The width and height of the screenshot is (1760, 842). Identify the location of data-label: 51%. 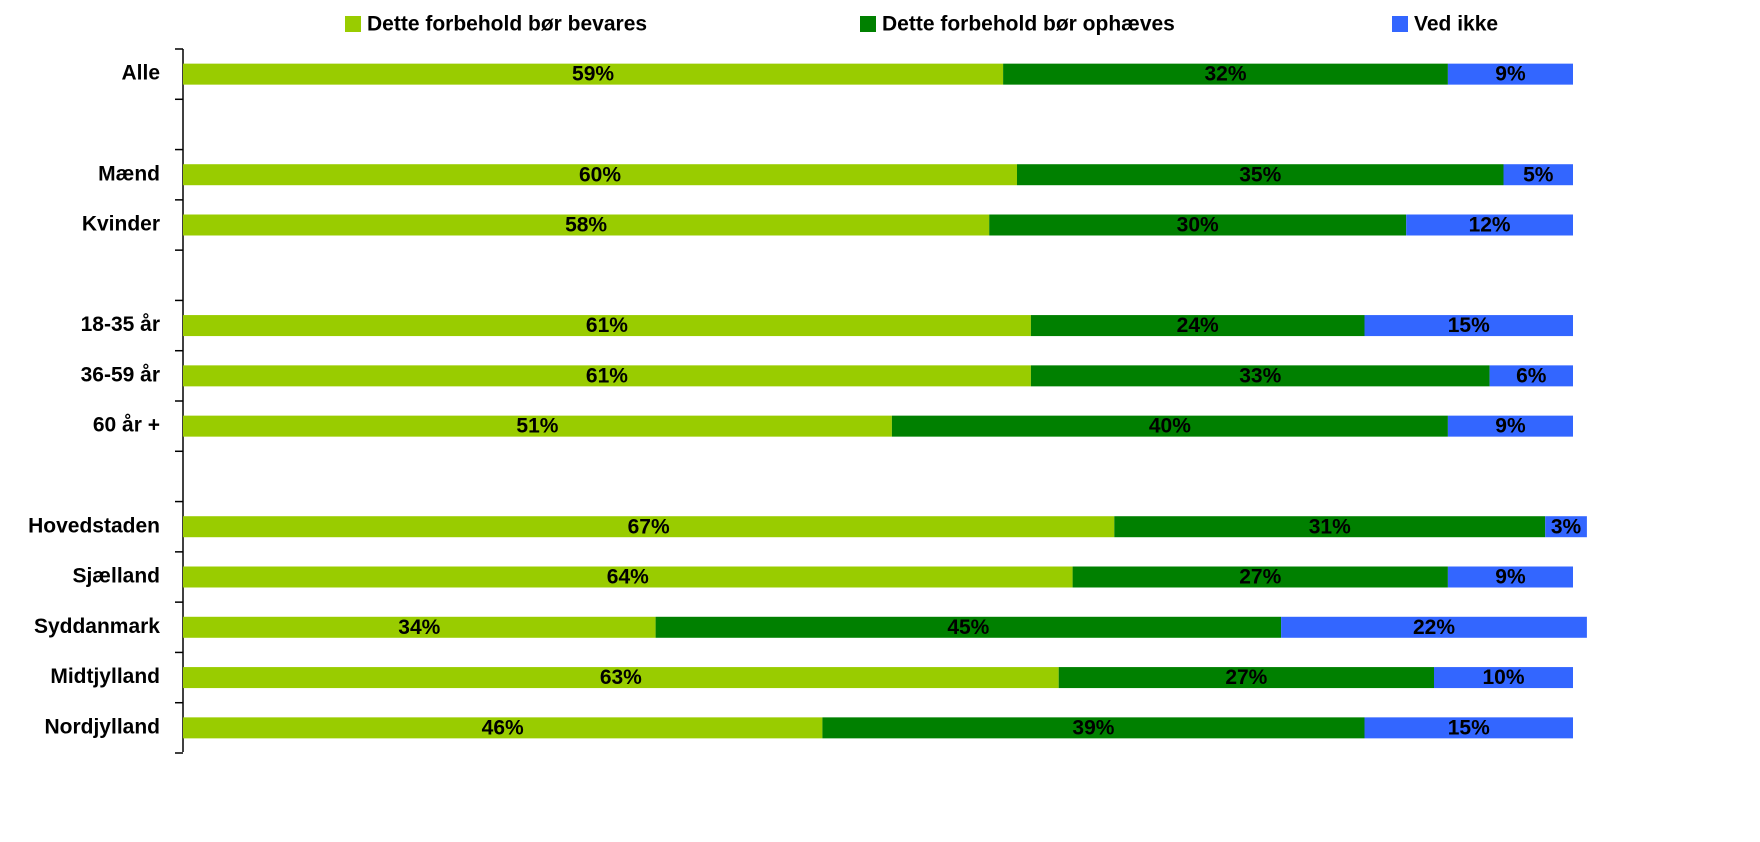
(537, 426).